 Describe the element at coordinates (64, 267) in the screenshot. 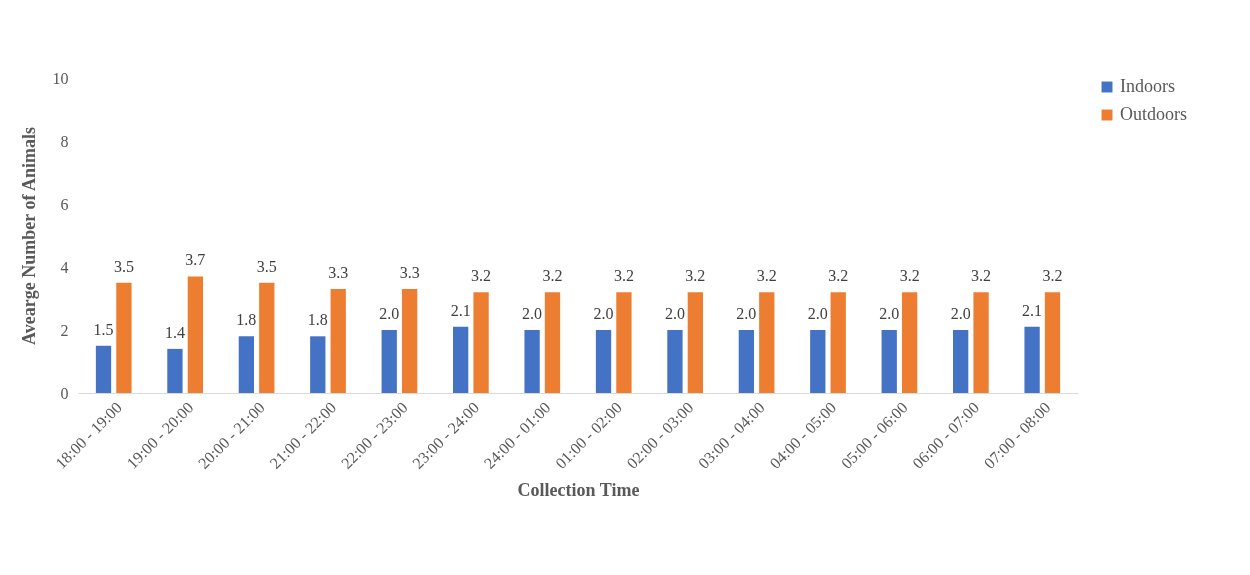

I see `y-tick-label: 4` at that location.